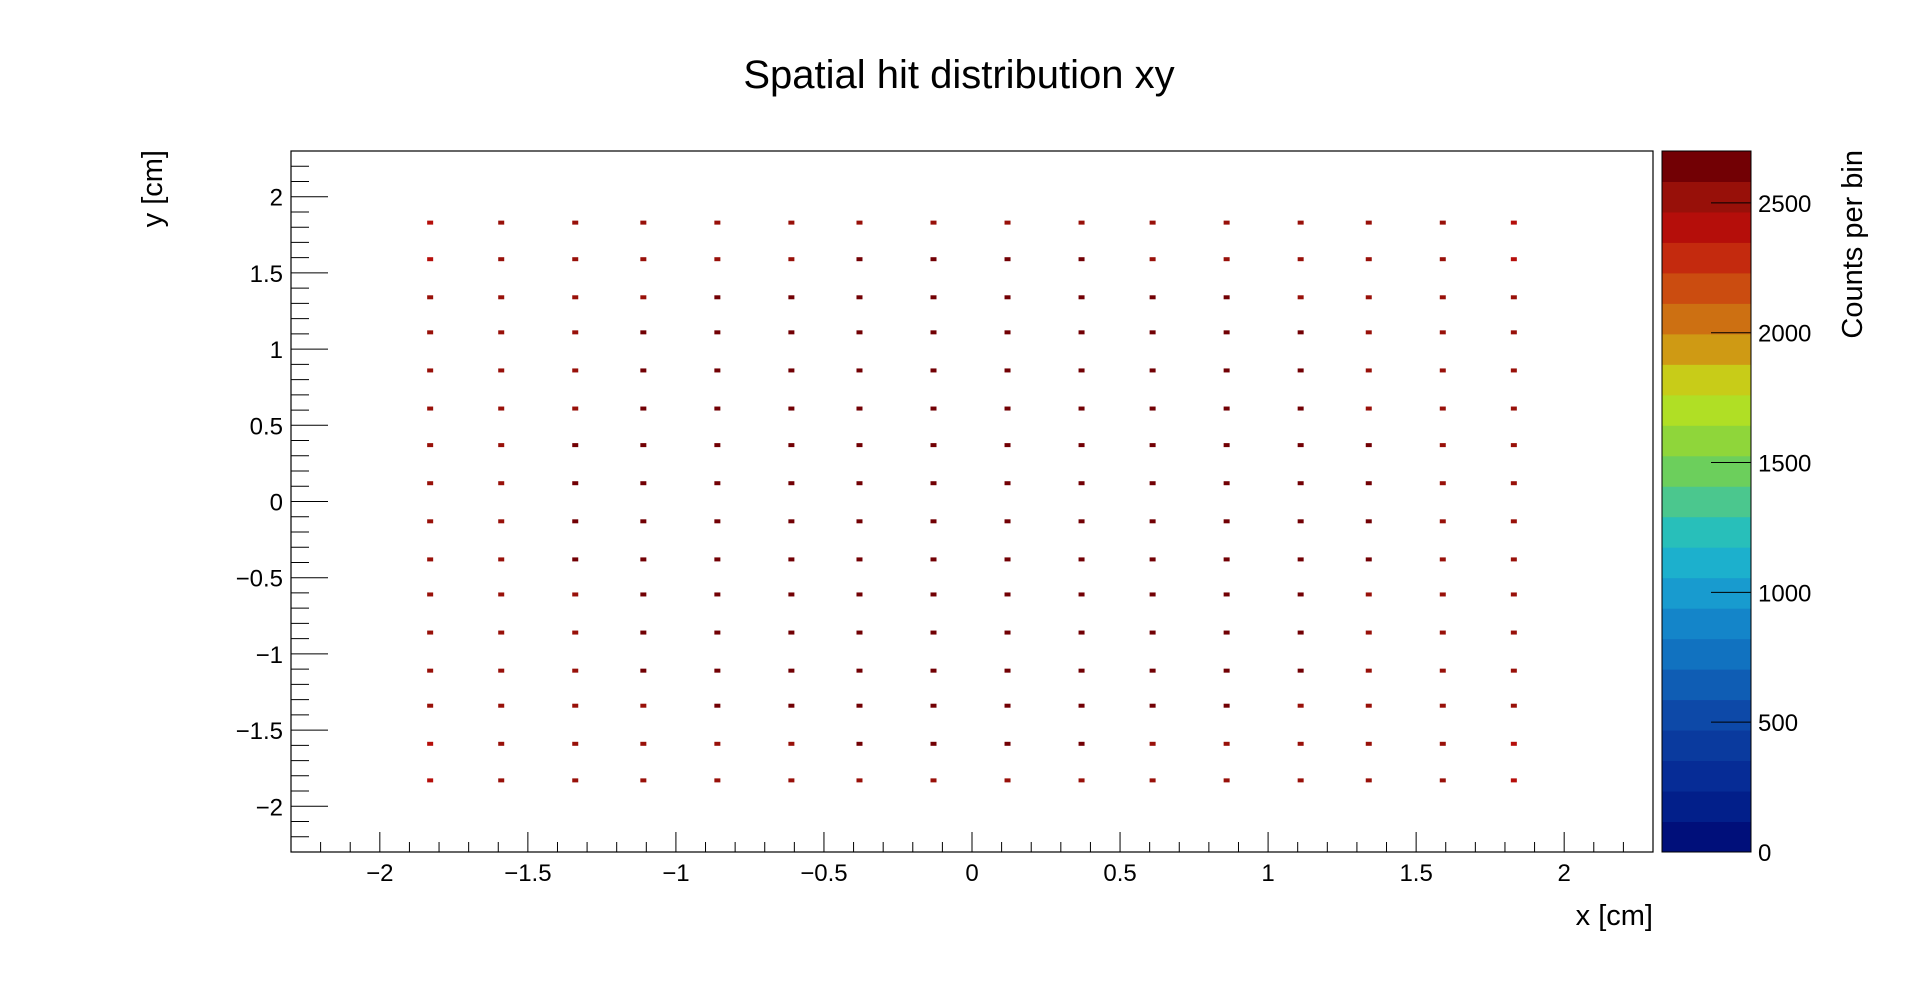 The width and height of the screenshot is (1918, 989). I want to click on x-tick-label: 1, so click(1267, 873).